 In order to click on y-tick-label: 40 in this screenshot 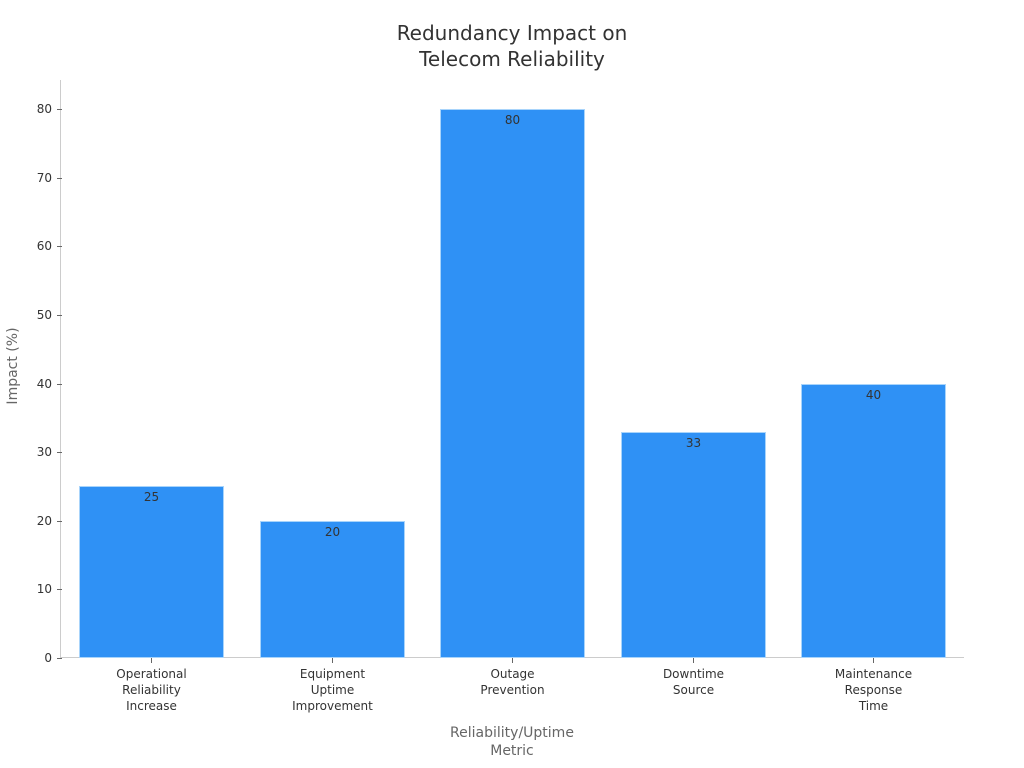, I will do `click(44, 383)`.